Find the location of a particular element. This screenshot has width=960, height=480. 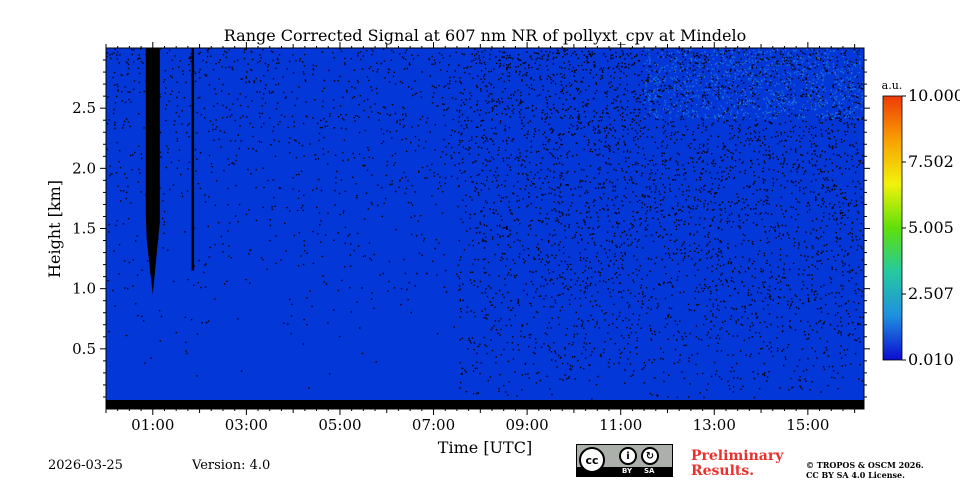

colorbar-unit: a.u. is located at coordinates (892, 85).